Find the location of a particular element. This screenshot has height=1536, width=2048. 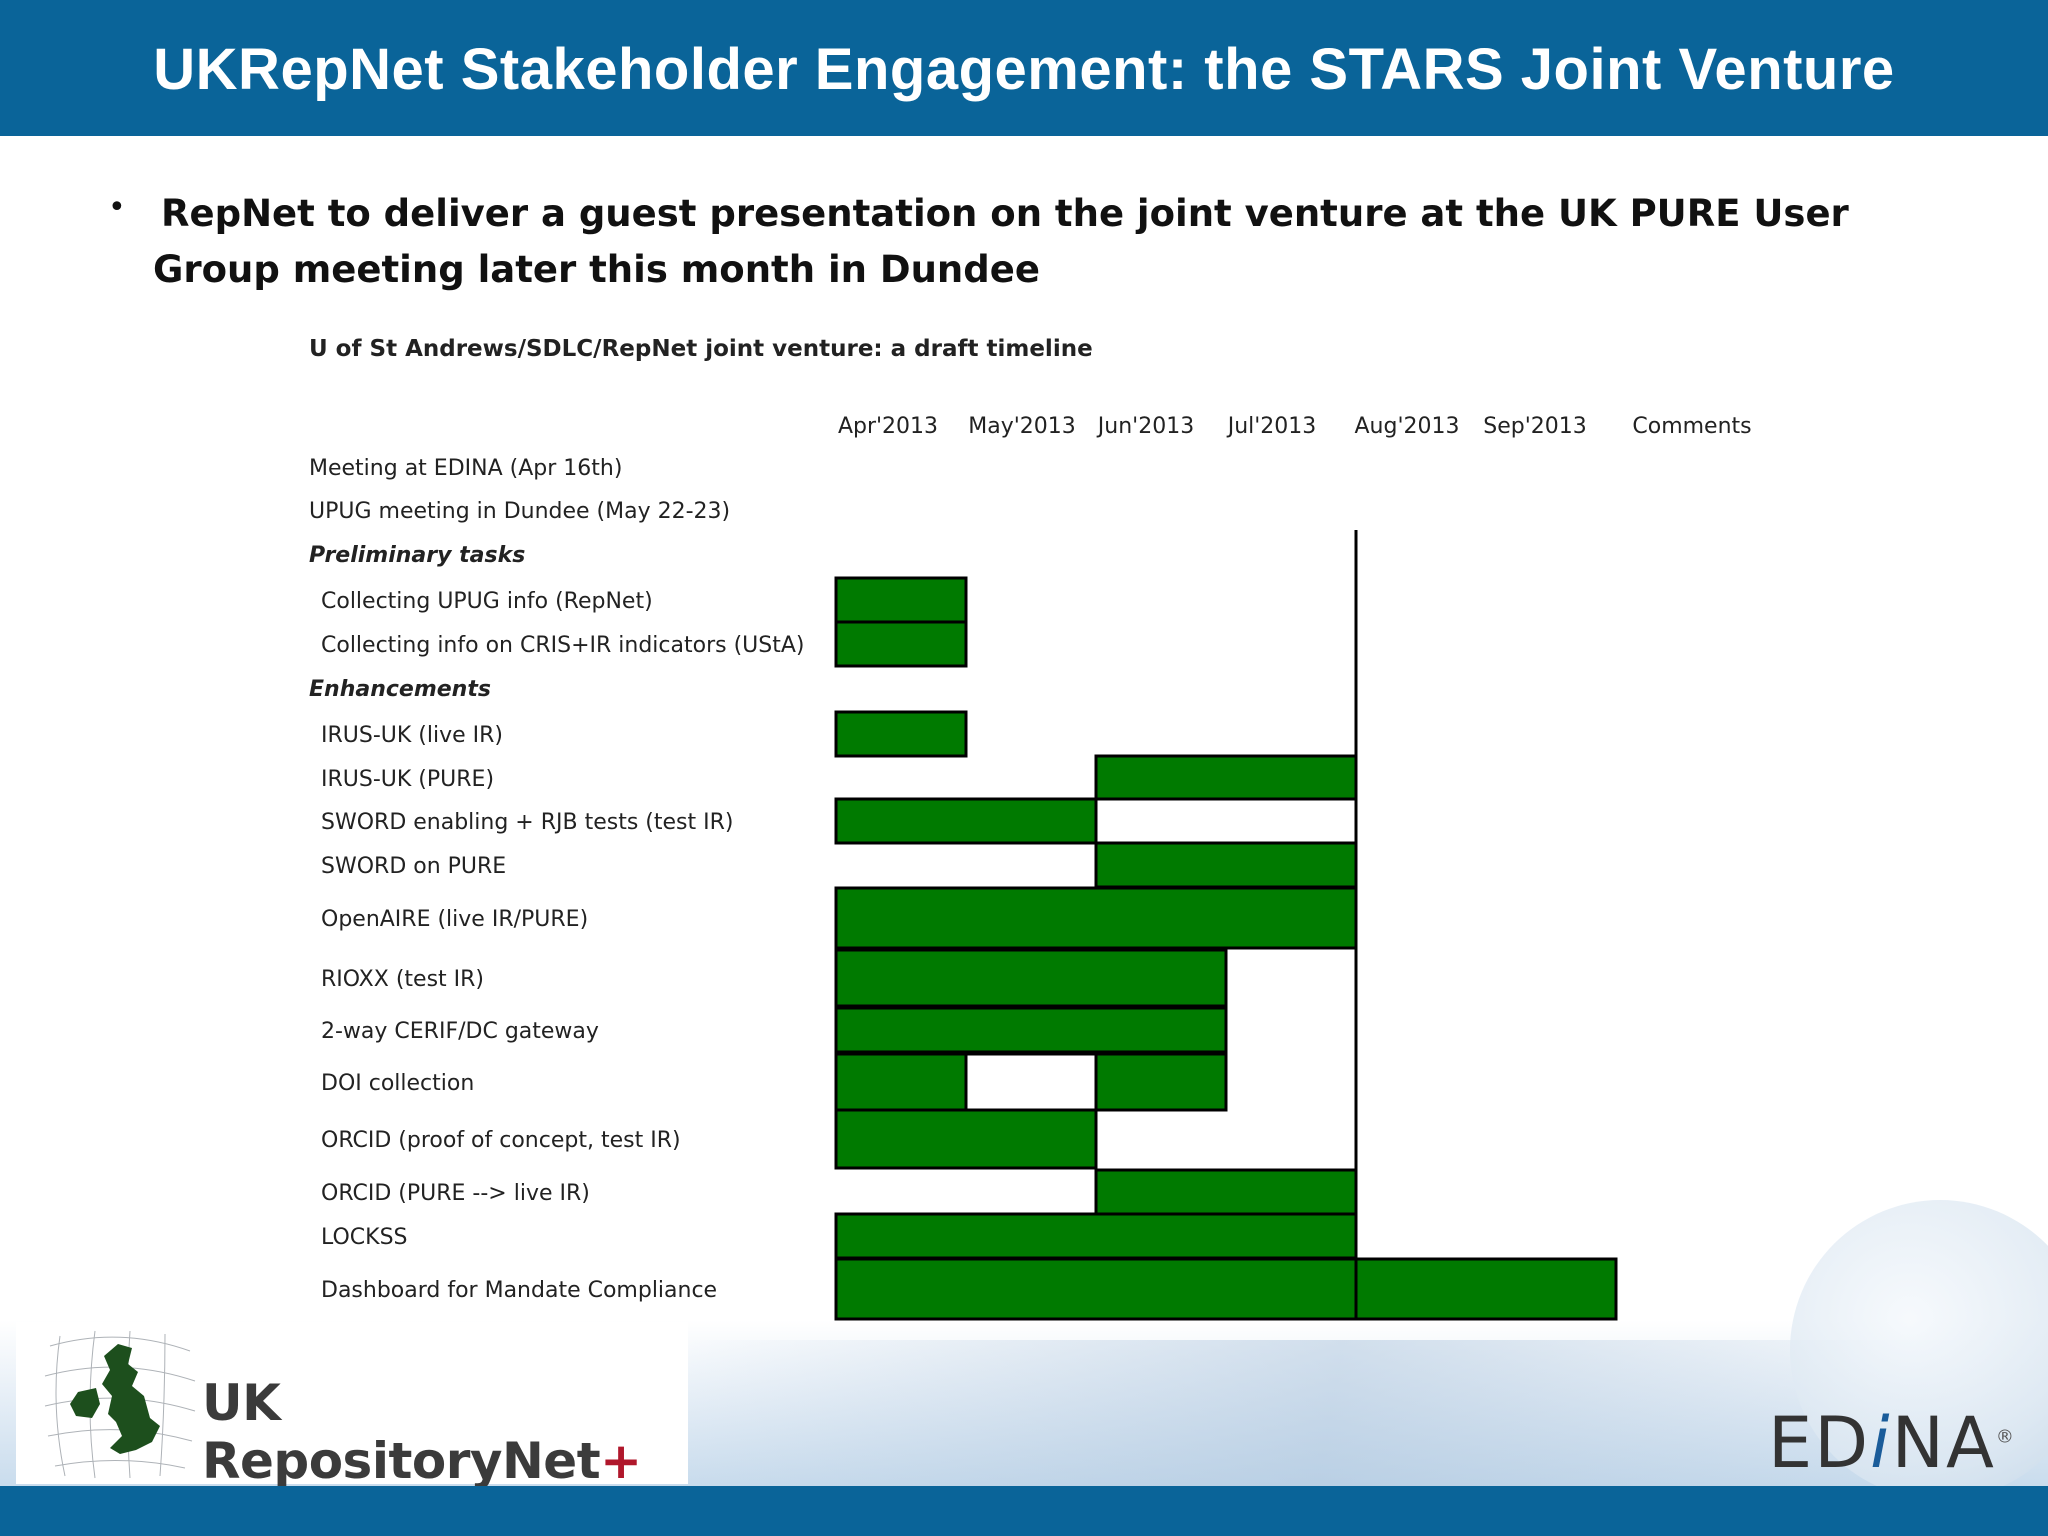

row-label: SWORD enabling + RJB tests (test IR) is located at coordinates (527, 822).